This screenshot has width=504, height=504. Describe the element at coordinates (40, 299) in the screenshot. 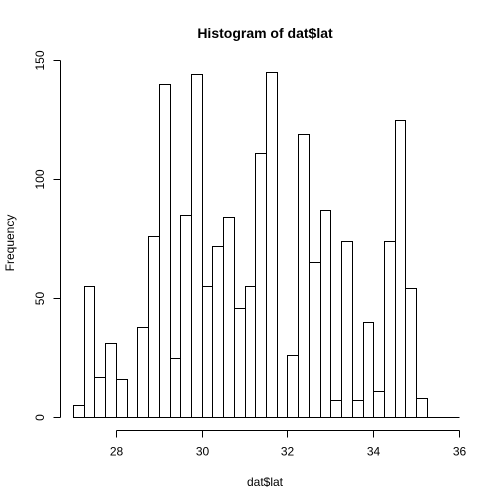

I see `y-tick-label: 50` at that location.